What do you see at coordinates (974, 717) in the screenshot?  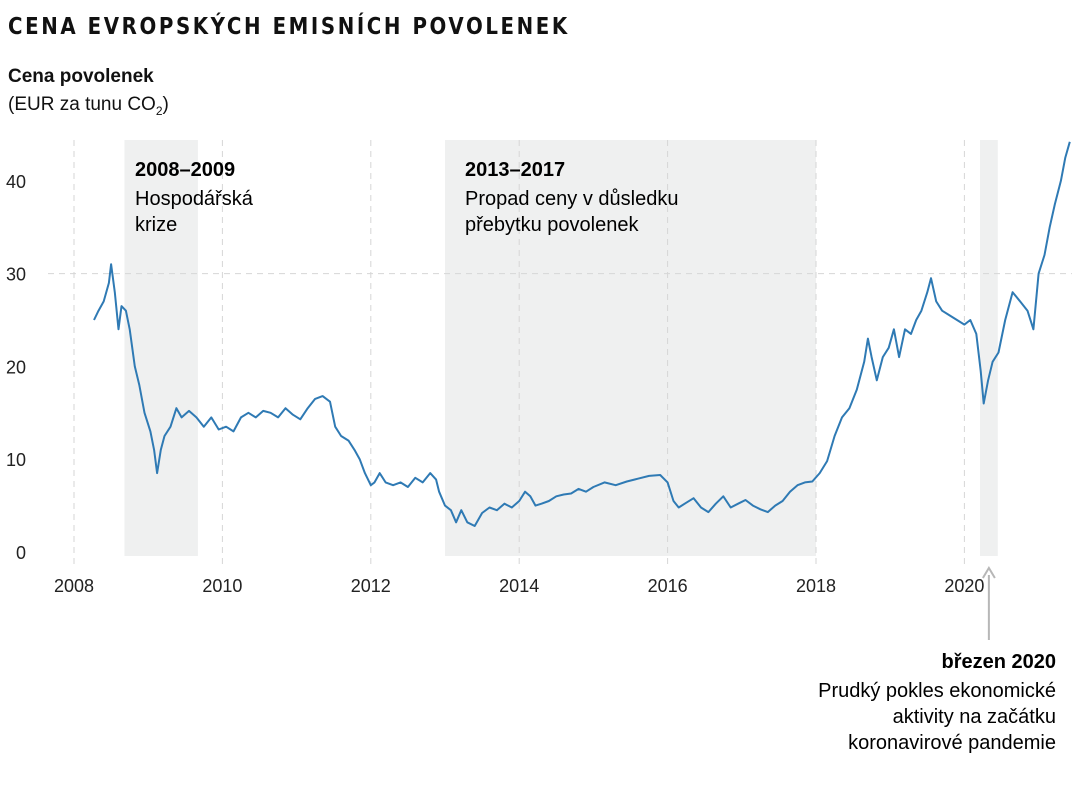 I see `band-2020-text: aktivity na začátku` at bounding box center [974, 717].